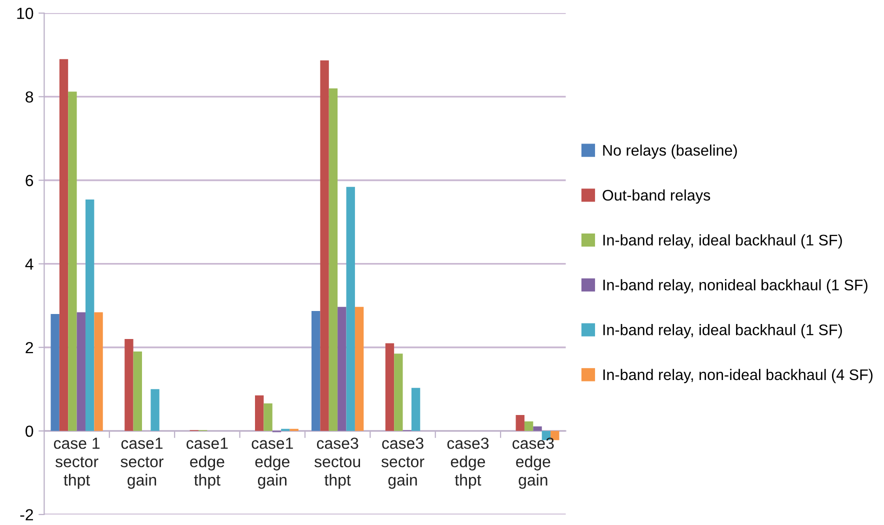 The height and width of the screenshot is (525, 884). What do you see at coordinates (207, 463) in the screenshot?
I see `x-tick-label: case1 edge thpt` at bounding box center [207, 463].